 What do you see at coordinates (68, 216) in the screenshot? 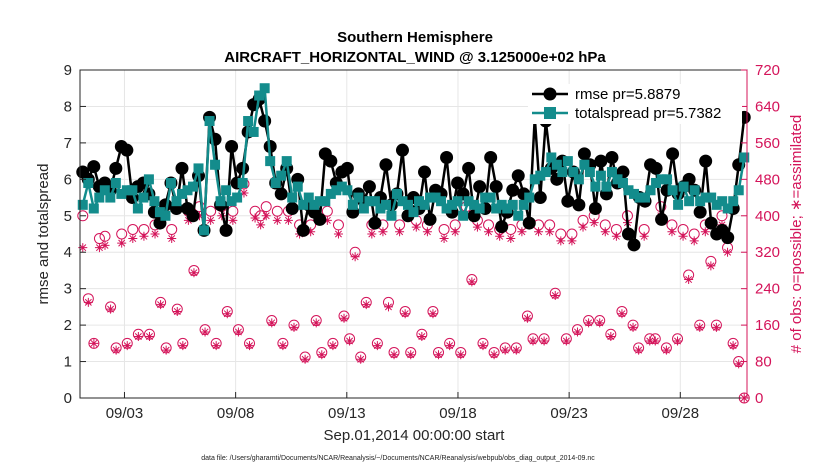
I see `left-y-tick-label: 5` at bounding box center [68, 216].